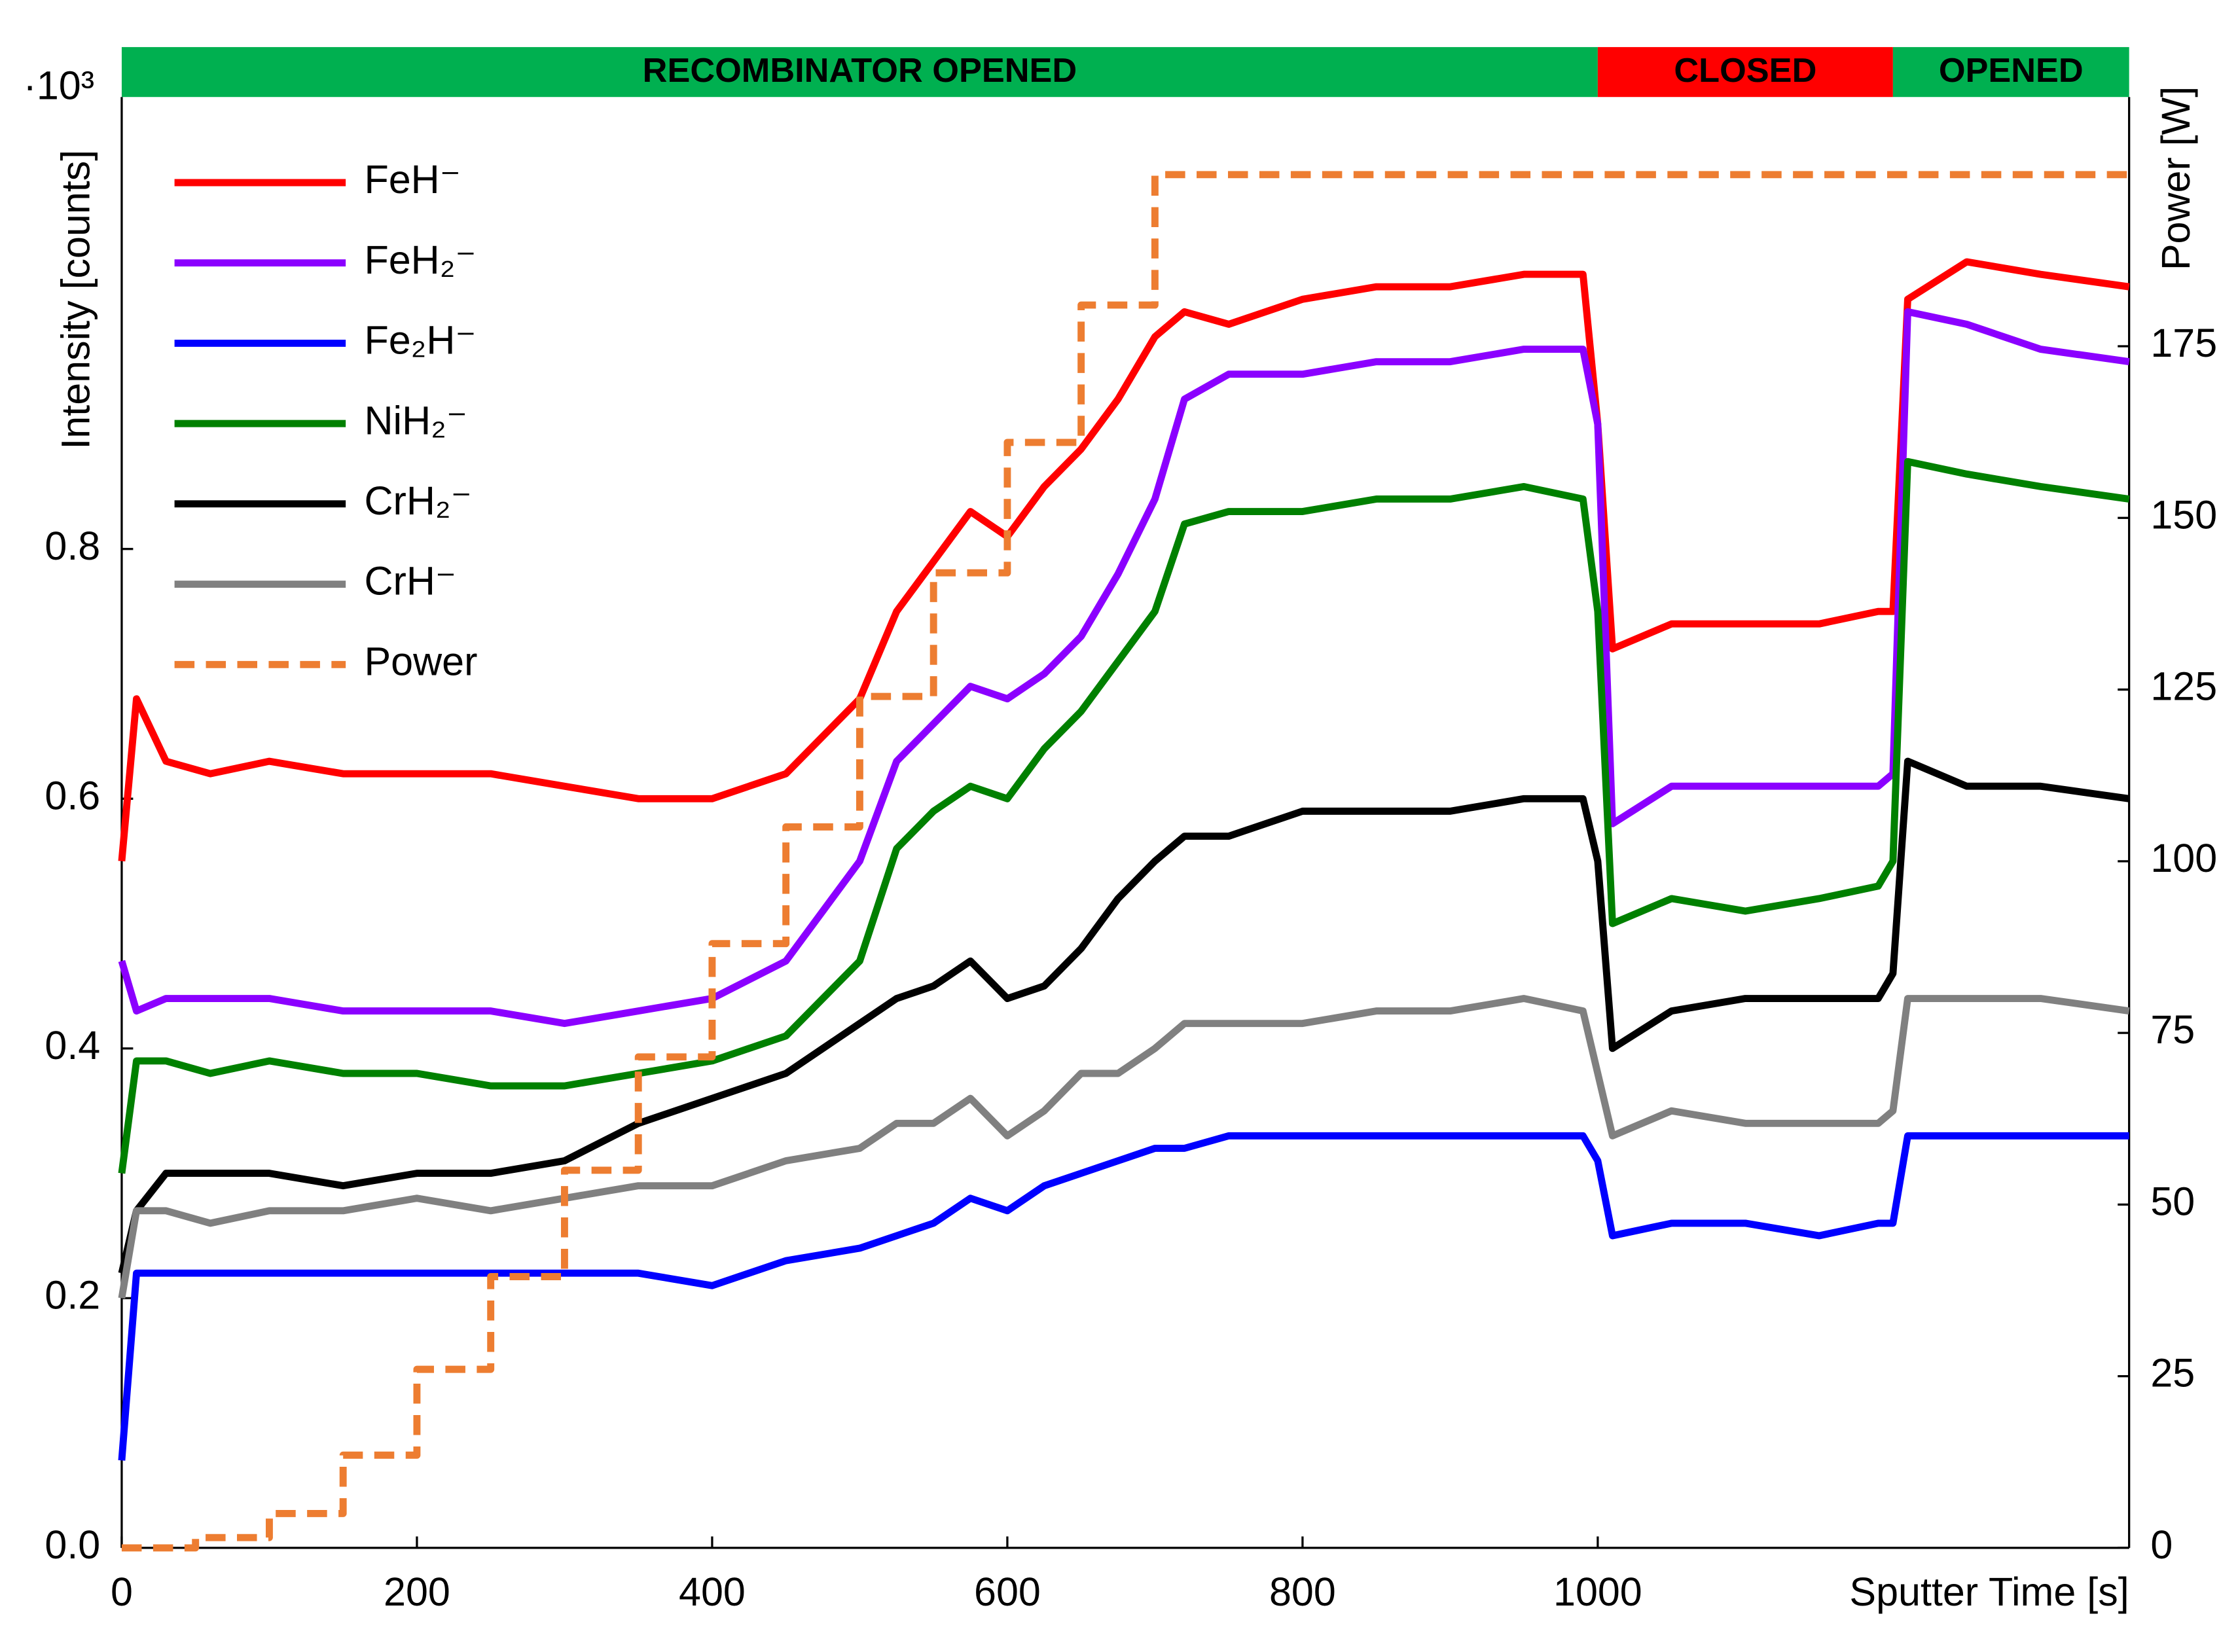 This screenshot has height=1652, width=2238. Describe the element at coordinates (1598, 1592) in the screenshot. I see `x-tick-label: 1000` at that location.